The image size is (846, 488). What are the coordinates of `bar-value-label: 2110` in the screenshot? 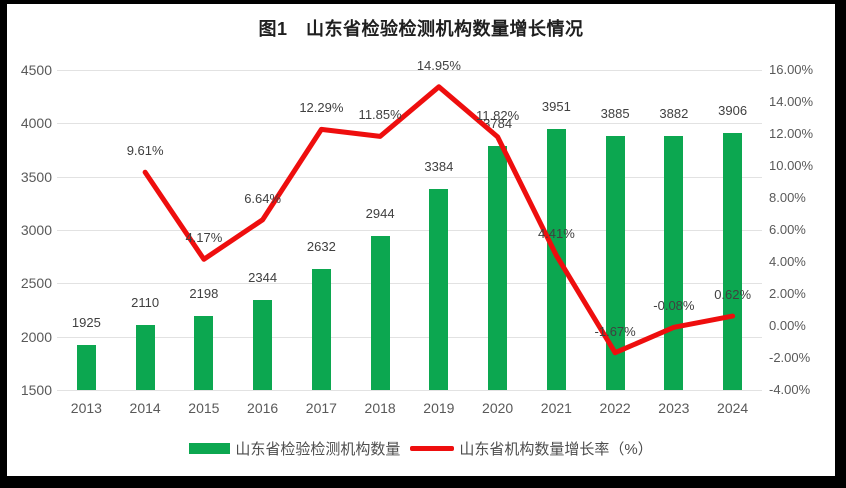 It's located at (145, 302).